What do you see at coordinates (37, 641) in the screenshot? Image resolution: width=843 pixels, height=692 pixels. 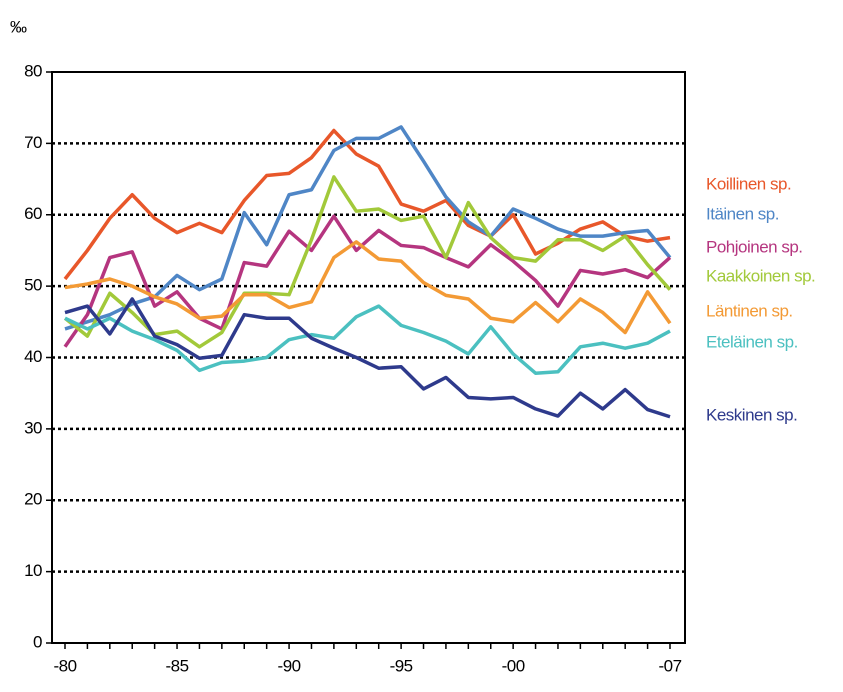 I see `y-tick-label: 0` at bounding box center [37, 641].